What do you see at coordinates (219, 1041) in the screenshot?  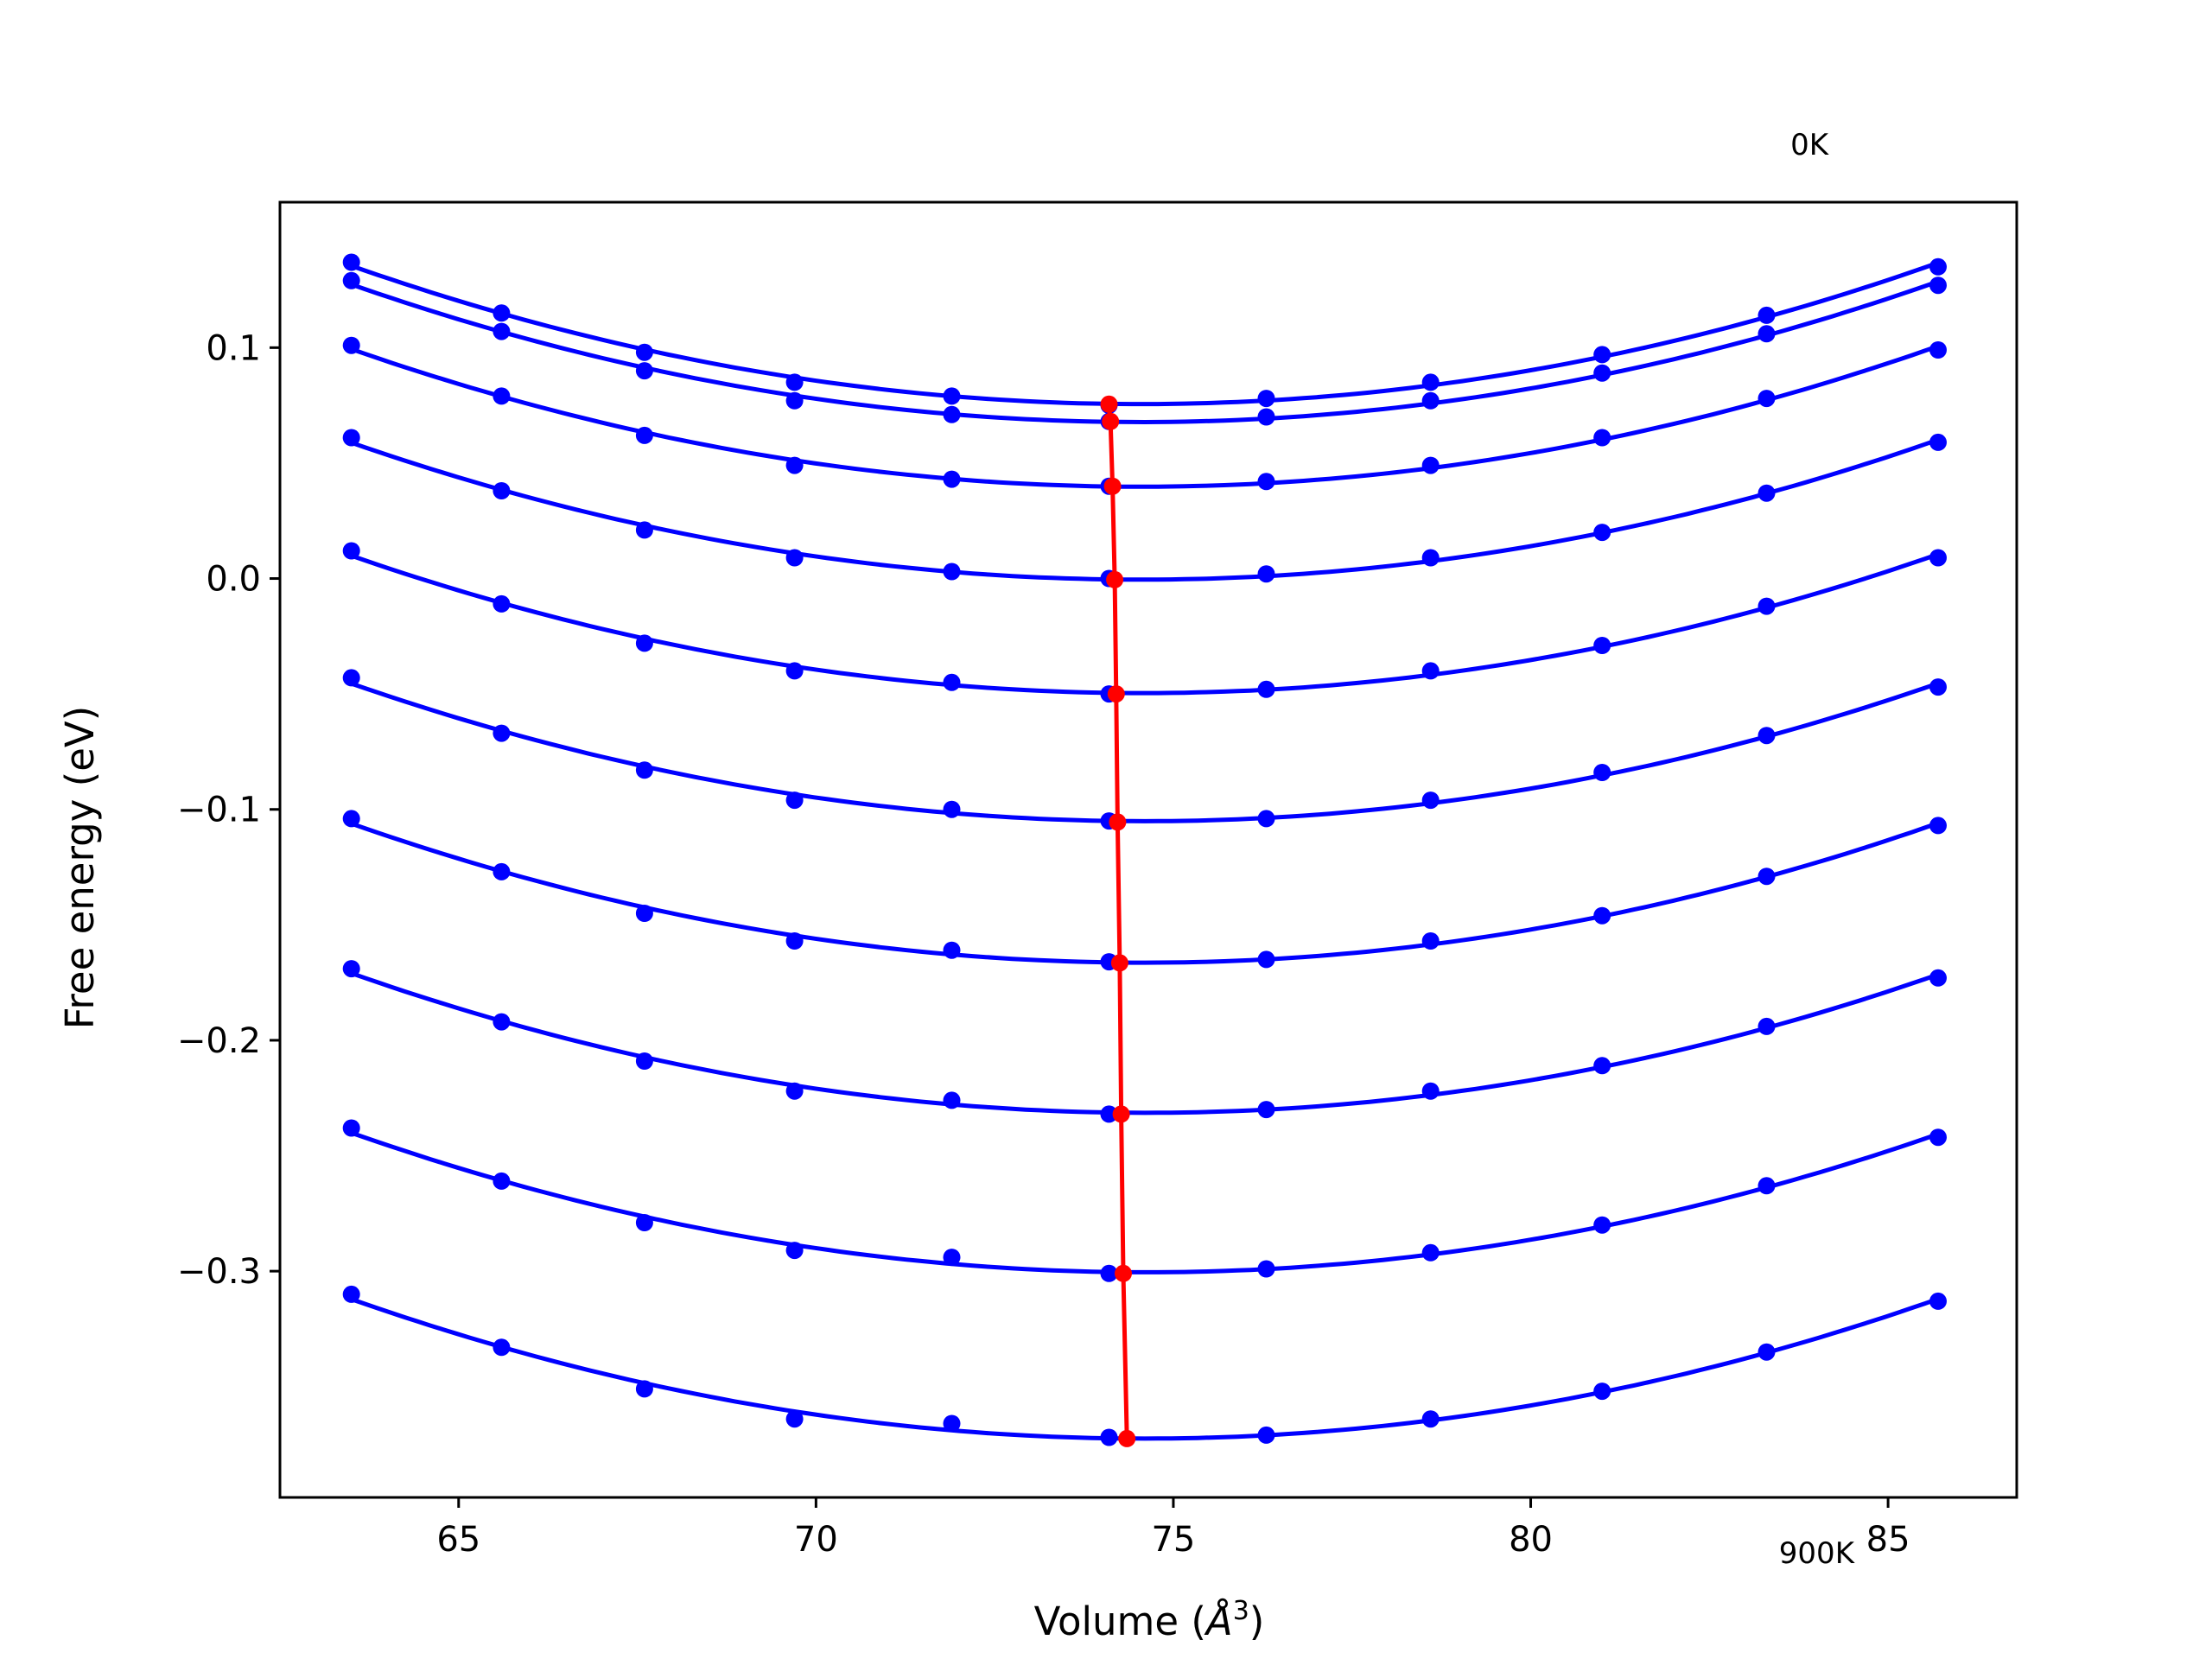 I see `y-tick-label: −0.2` at bounding box center [219, 1041].